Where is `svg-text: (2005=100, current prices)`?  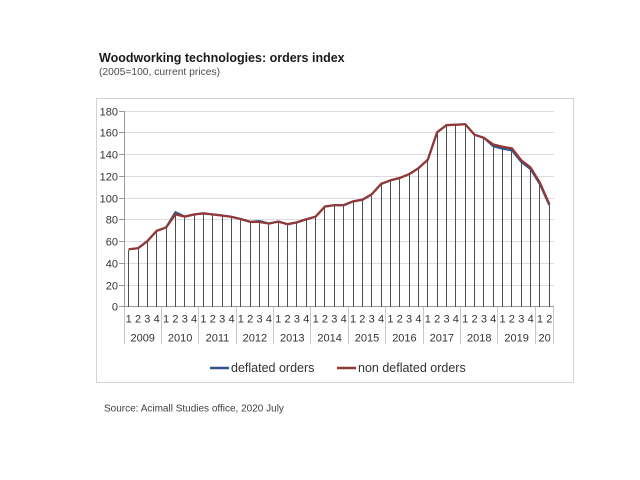 svg-text: (2005=100, current prices) is located at coordinates (159, 72).